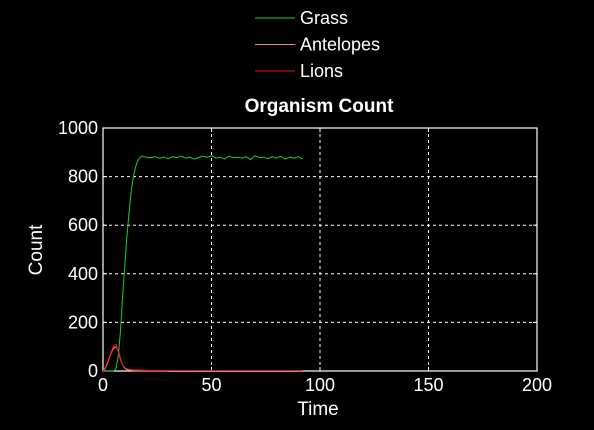 This screenshot has width=594, height=430. What do you see at coordinates (428, 385) in the screenshot?
I see `x-tick-label: 150` at bounding box center [428, 385].